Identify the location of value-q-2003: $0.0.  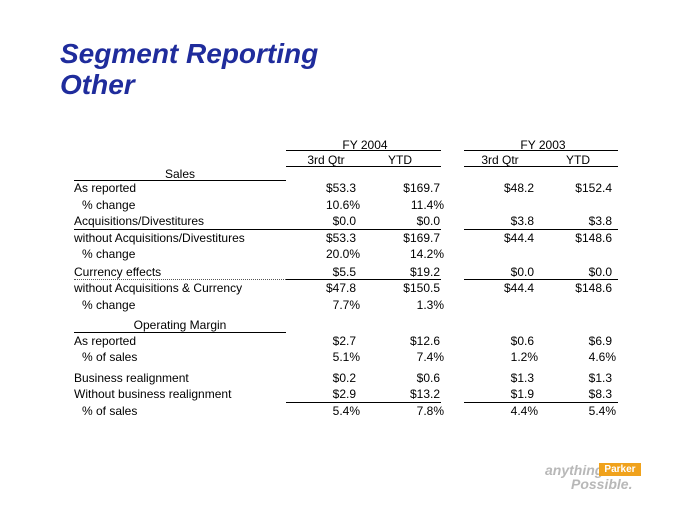
(522, 272).